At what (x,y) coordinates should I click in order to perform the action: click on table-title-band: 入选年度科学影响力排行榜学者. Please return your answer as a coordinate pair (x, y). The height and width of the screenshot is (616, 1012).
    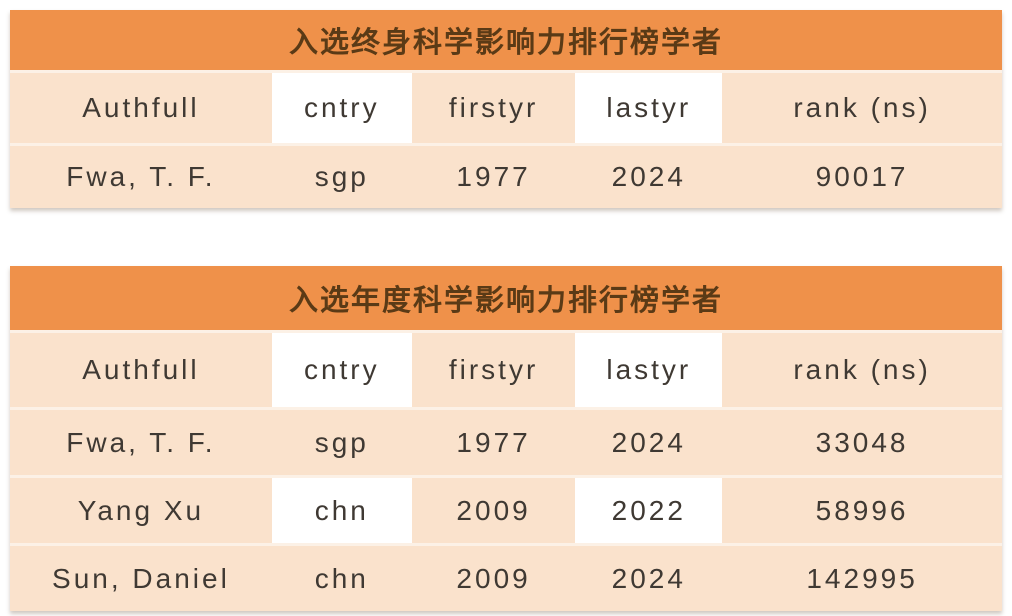
    Looking at the image, I should click on (506, 298).